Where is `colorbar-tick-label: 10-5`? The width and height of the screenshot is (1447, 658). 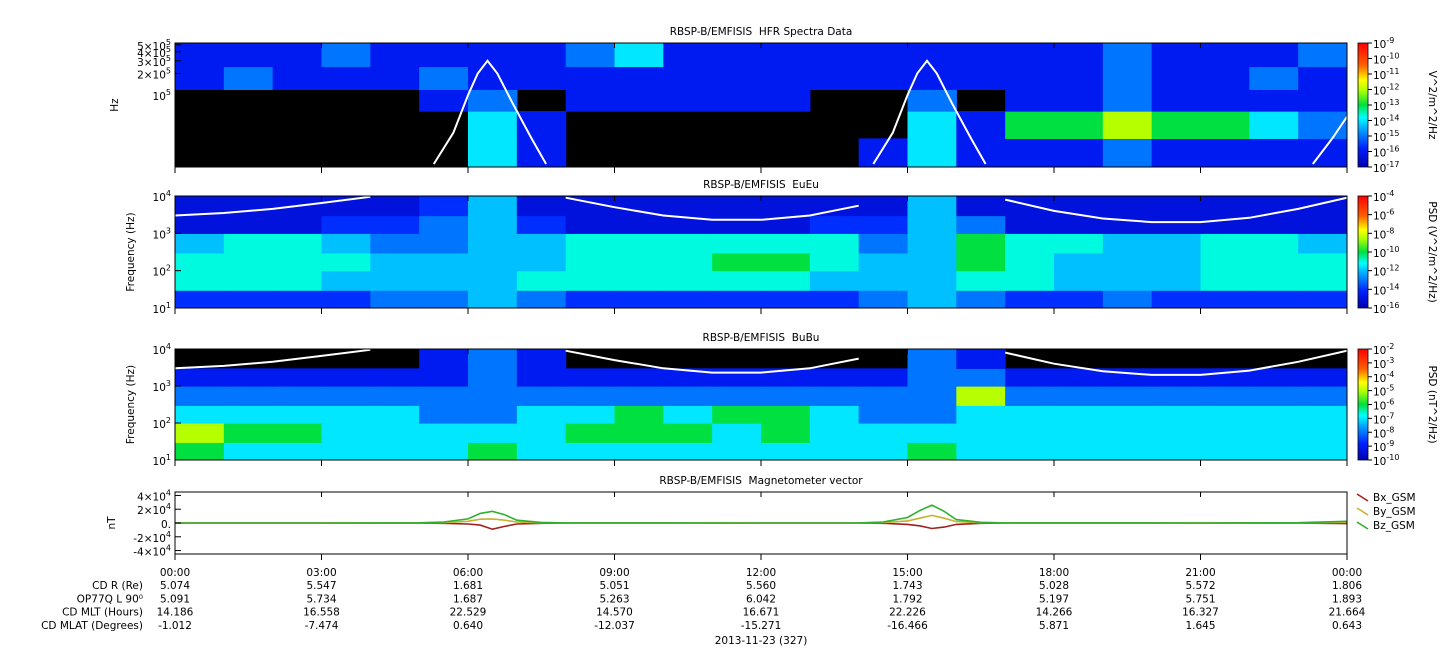
colorbar-tick-label: 10-5 is located at coordinates (1383, 391).